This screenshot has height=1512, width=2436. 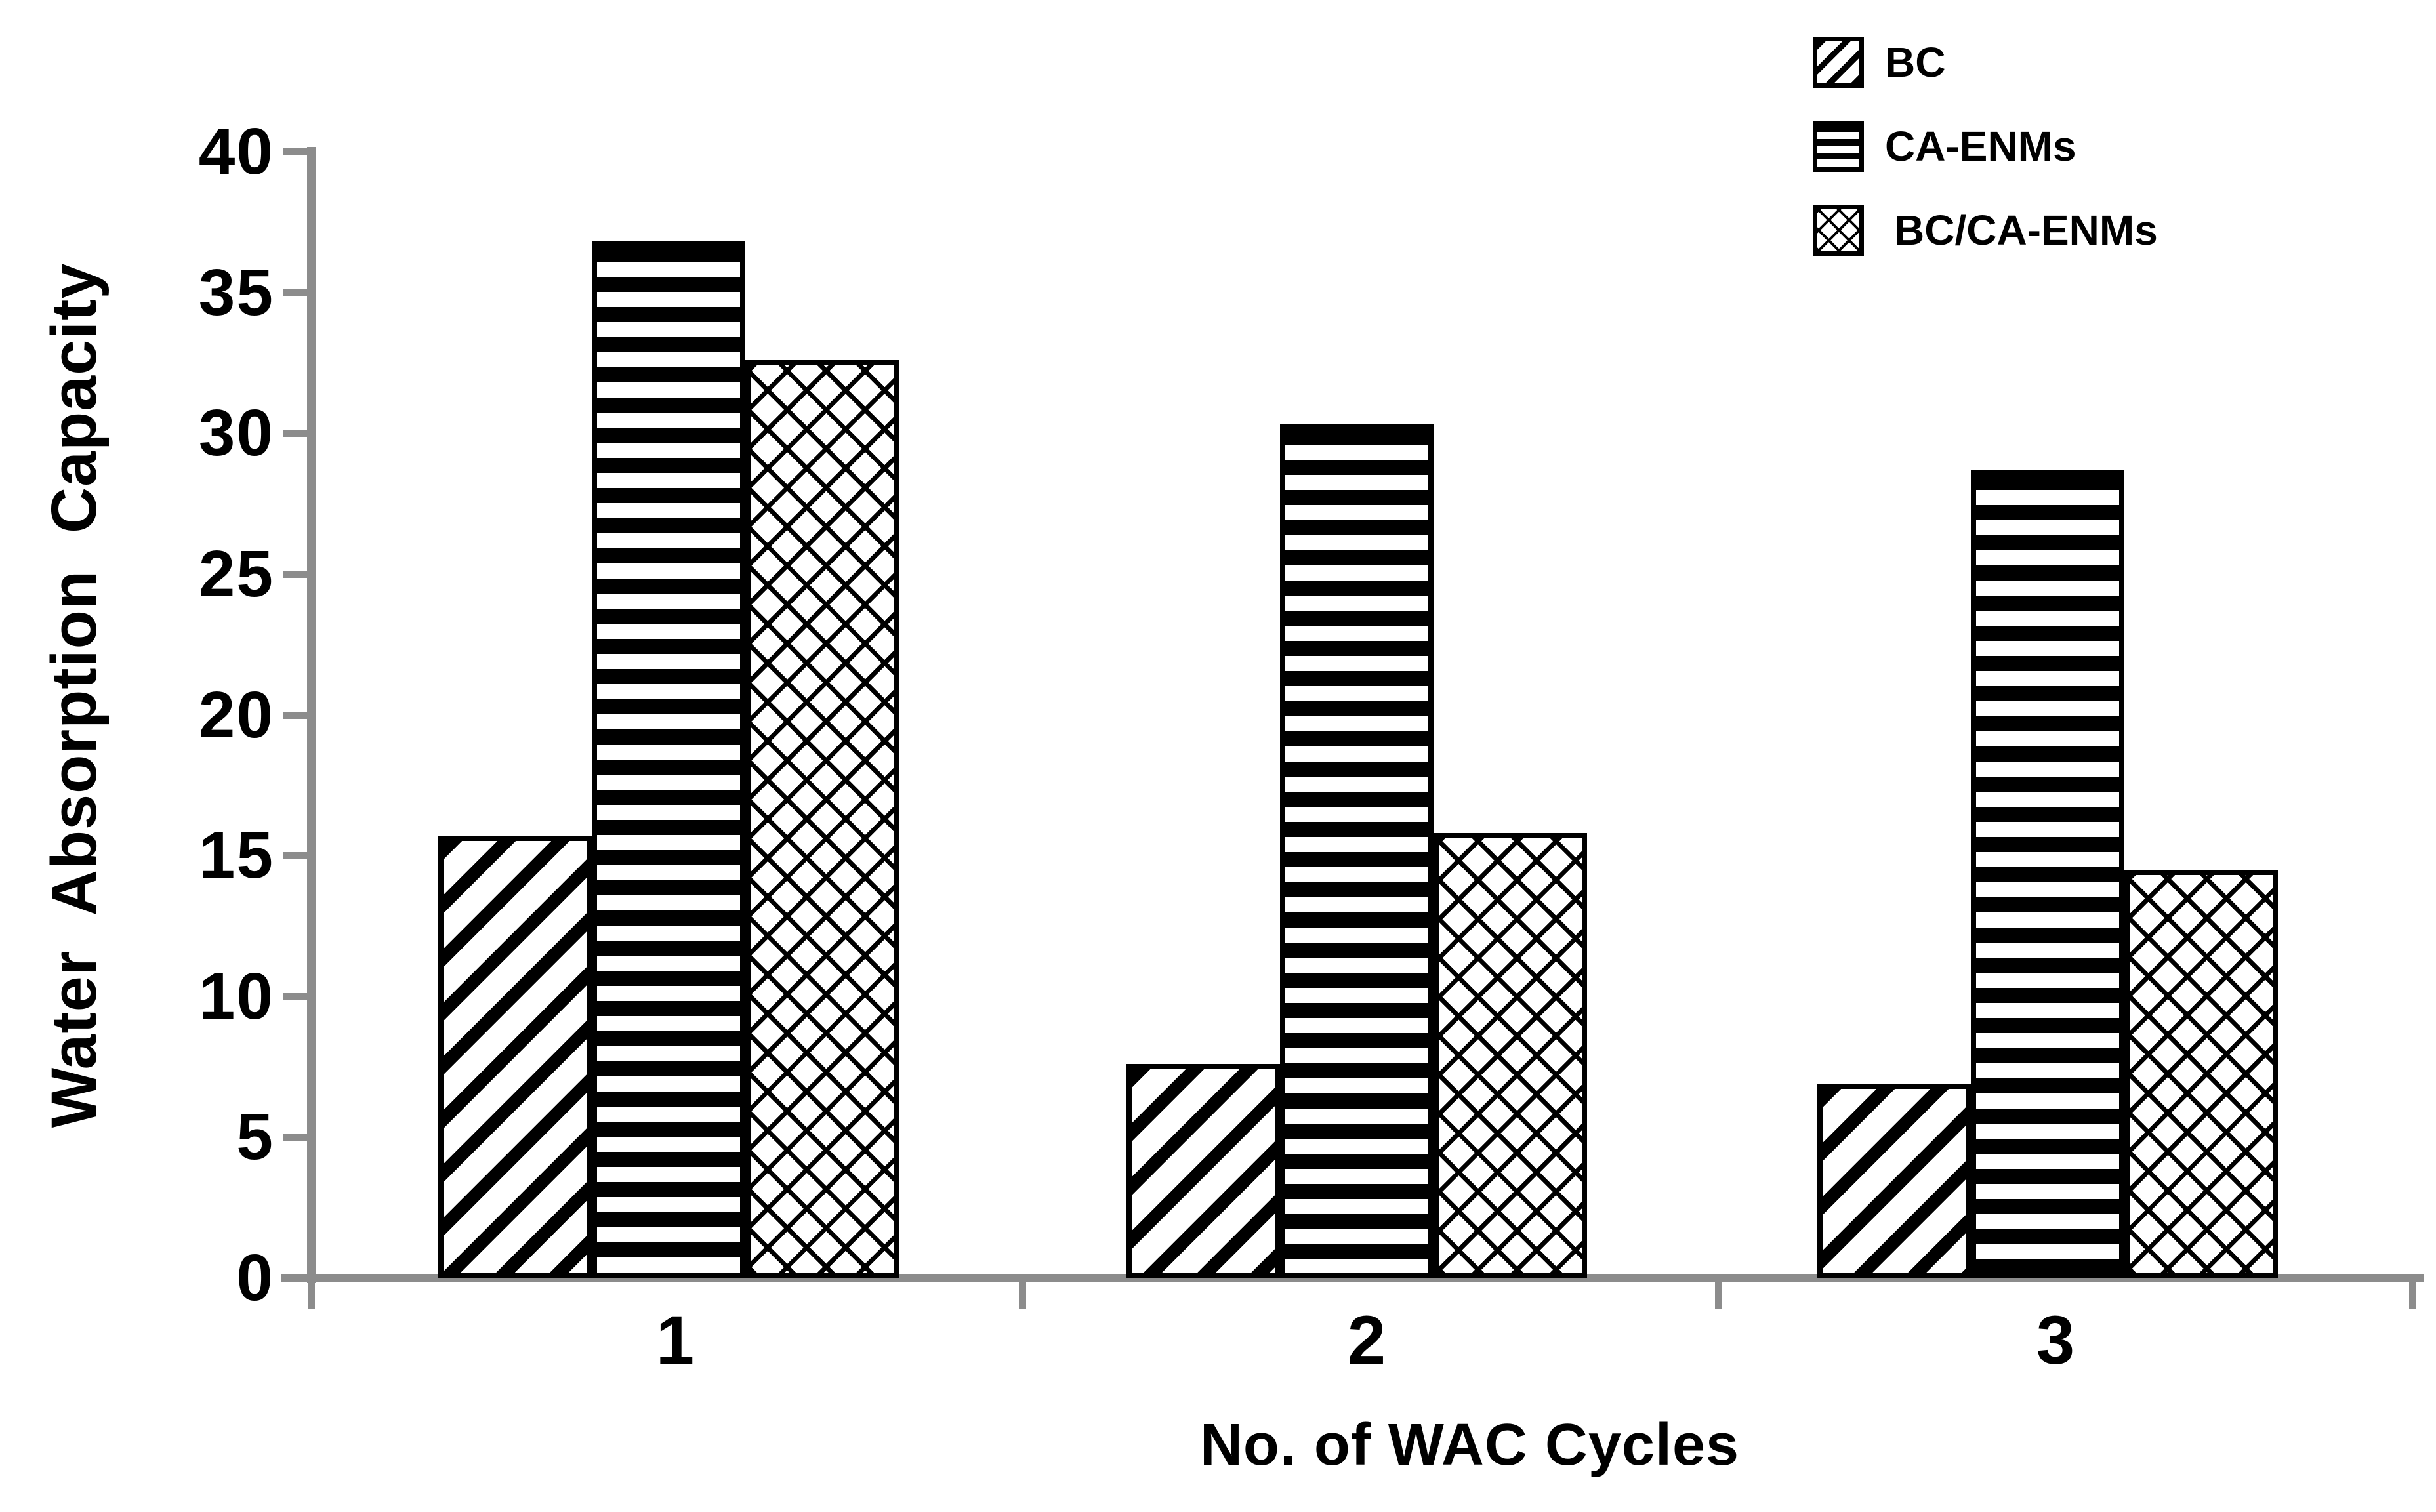 What do you see at coordinates (236, 715) in the screenshot?
I see `y-tick-label-20: 20` at bounding box center [236, 715].